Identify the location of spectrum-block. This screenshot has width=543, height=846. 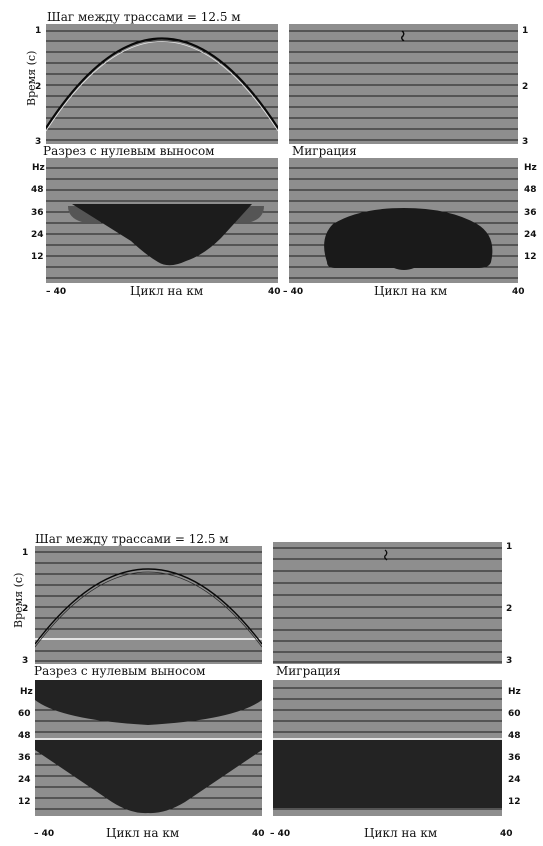
(387, 774).